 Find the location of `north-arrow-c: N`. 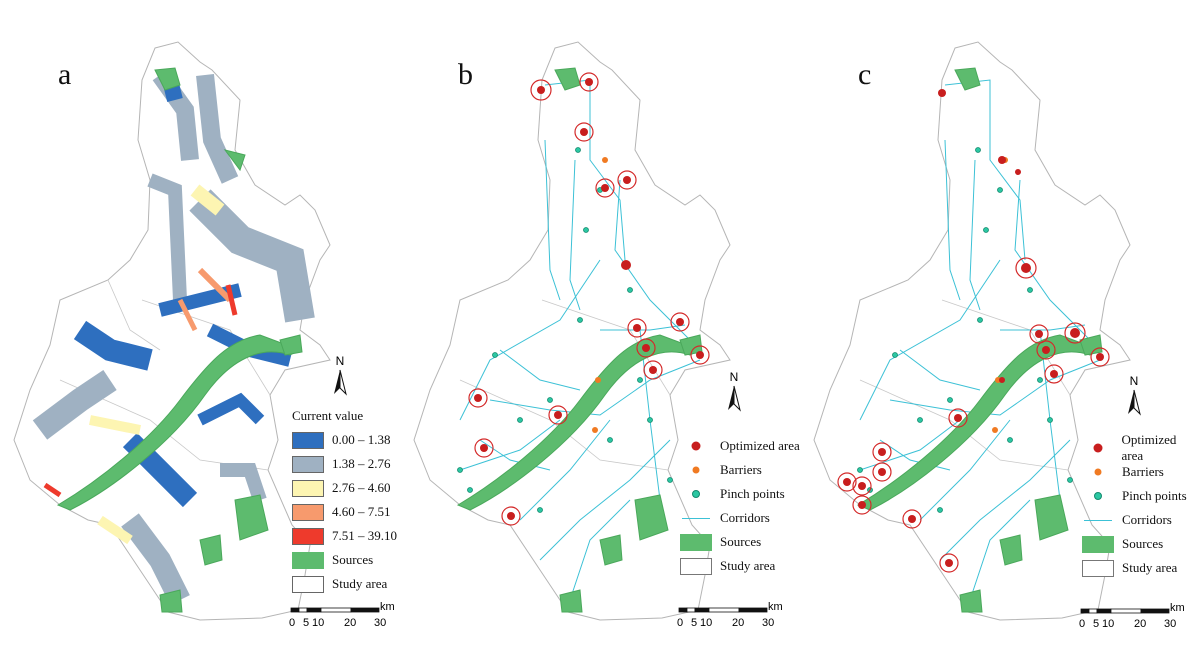

north-arrow-c: N is located at coordinates (1134, 397).